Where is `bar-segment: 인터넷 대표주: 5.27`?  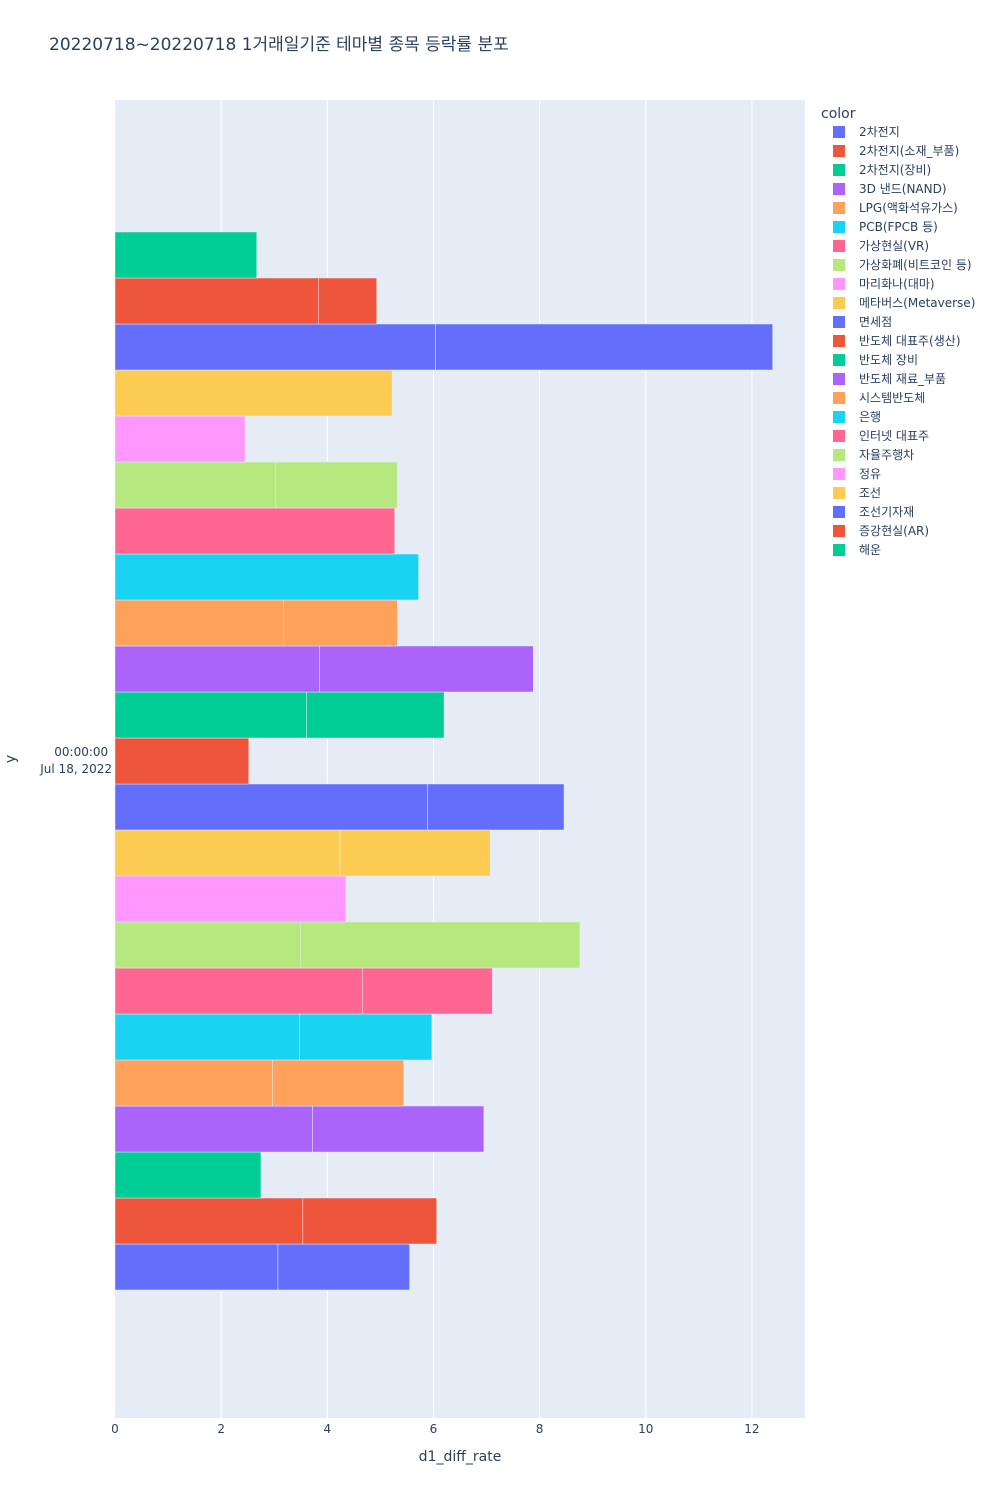
bar-segment: 인터넷 대표주: 5.27 is located at coordinates (254, 531).